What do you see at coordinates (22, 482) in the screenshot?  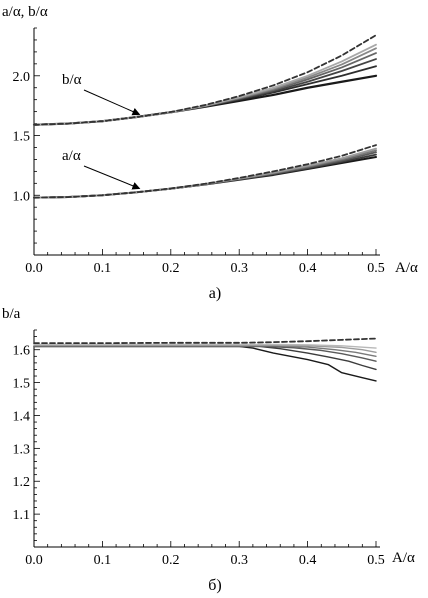 I see `y-tick-label: 1.2` at bounding box center [22, 482].